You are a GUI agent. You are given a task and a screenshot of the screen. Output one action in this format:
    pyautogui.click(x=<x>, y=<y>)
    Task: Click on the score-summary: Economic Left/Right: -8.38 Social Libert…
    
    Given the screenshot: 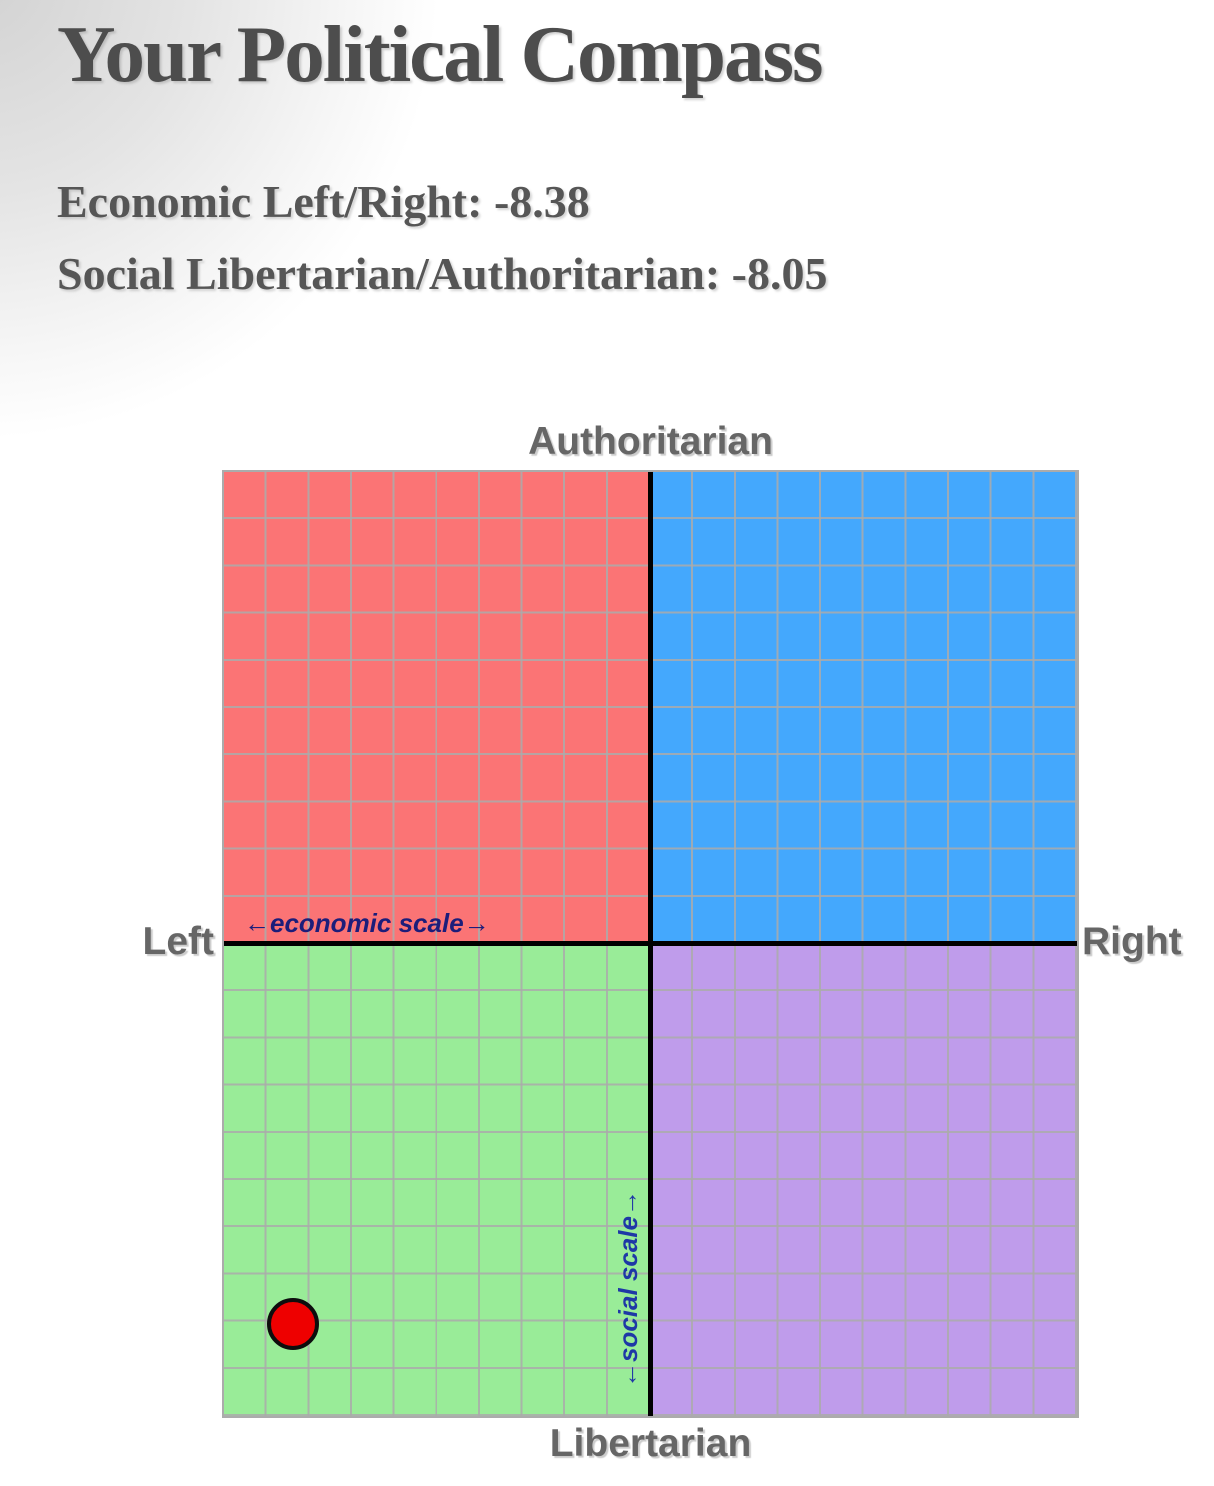 What is the action you would take?
    pyautogui.click(x=442, y=238)
    